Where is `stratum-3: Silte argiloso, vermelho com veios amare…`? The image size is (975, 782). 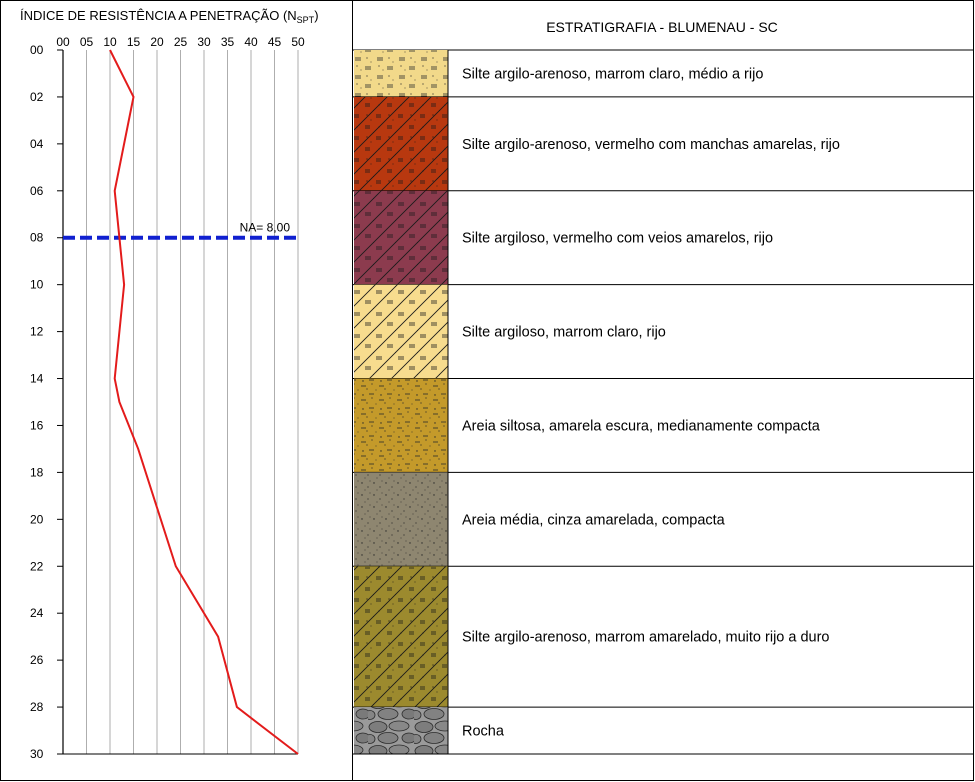 stratum-3: Silte argiloso, vermelho com veios amare… is located at coordinates (663, 238).